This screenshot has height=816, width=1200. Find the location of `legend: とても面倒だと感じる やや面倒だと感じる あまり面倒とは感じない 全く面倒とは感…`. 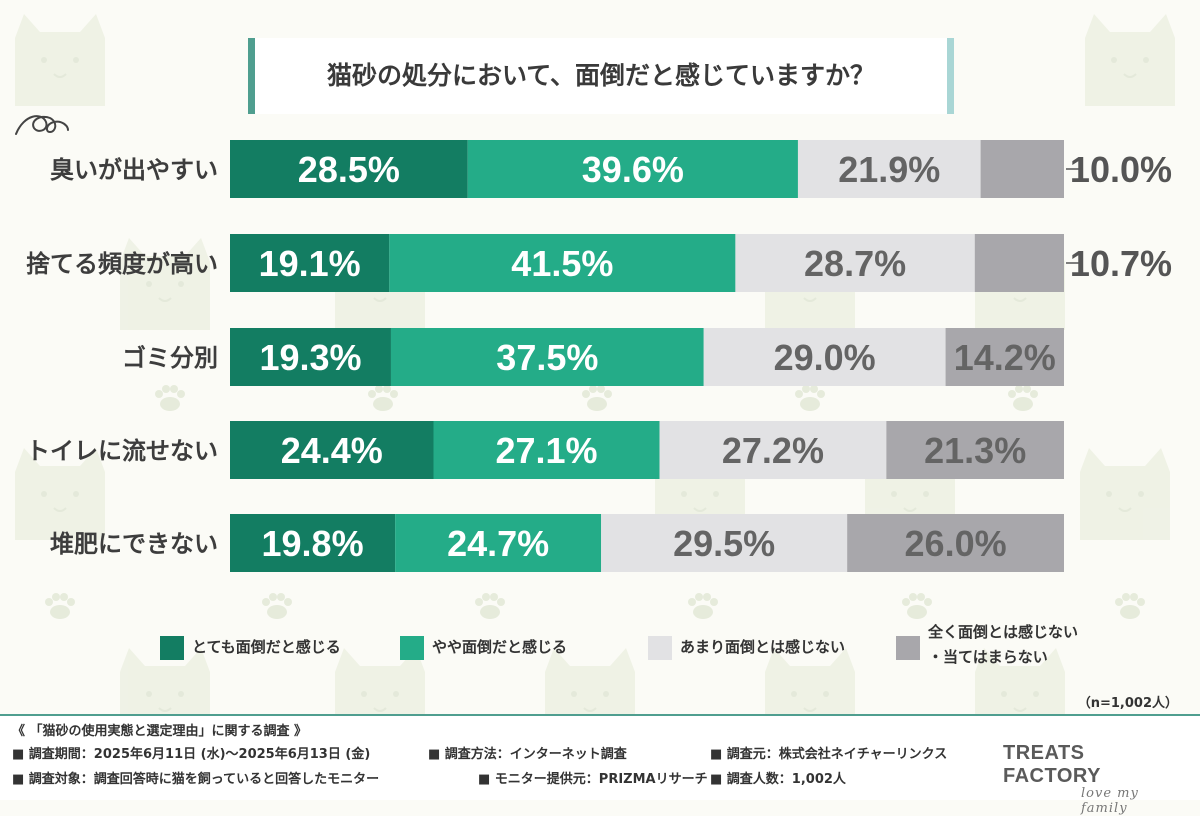

legend: とても面倒だと感じる やや面倒だと感じる あまり面倒とは感じない 全く面倒とは感… is located at coordinates (600, 650).